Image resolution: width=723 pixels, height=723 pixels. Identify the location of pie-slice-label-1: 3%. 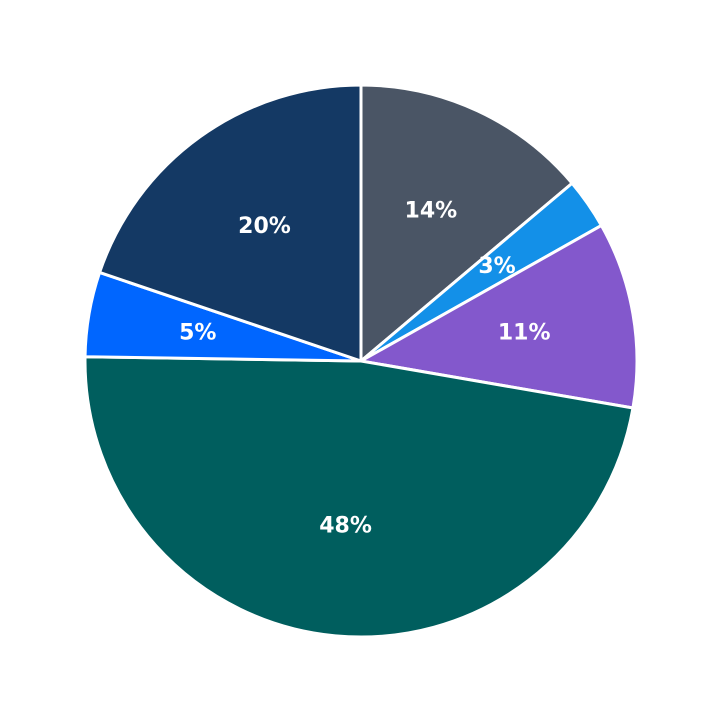
(496, 266).